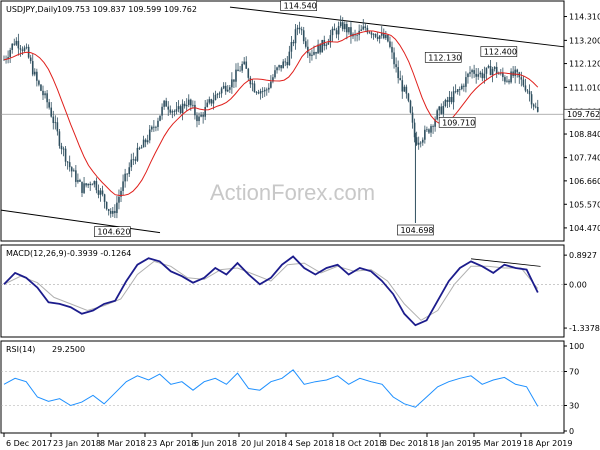 The image size is (600, 450). What do you see at coordinates (576, 346) in the screenshot?
I see `indicator-tick-label: 100` at bounding box center [576, 346].